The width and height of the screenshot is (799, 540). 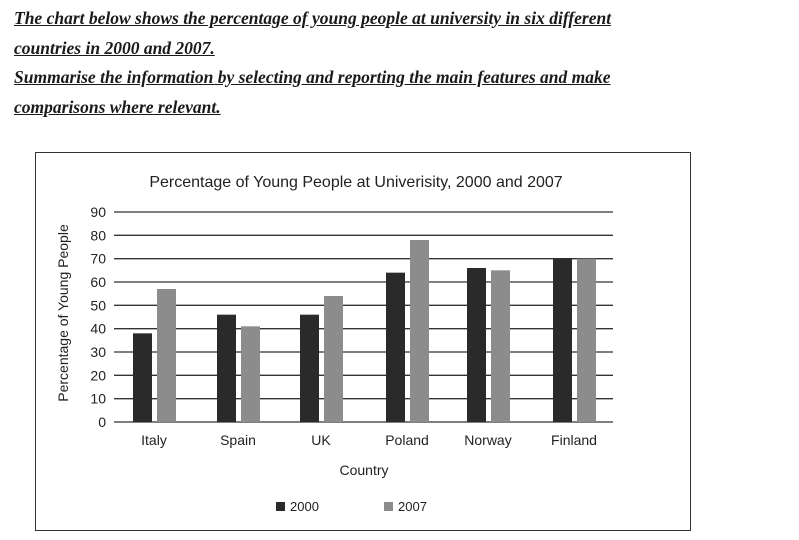 What do you see at coordinates (98, 375) in the screenshot?
I see `y-tick-label: 20` at bounding box center [98, 375].